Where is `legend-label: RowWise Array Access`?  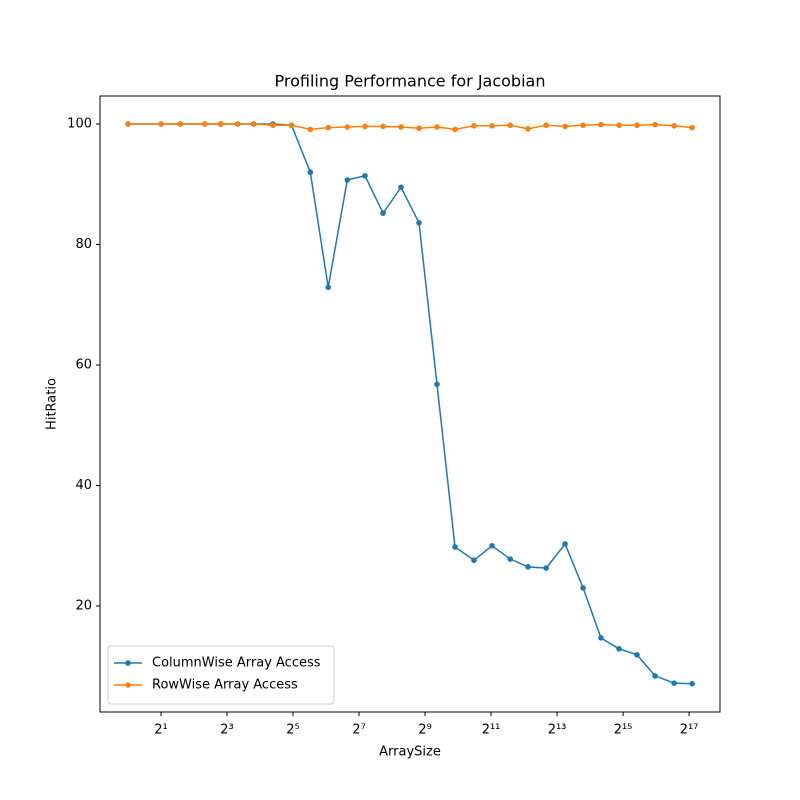 legend-label: RowWise Array Access is located at coordinates (225, 685).